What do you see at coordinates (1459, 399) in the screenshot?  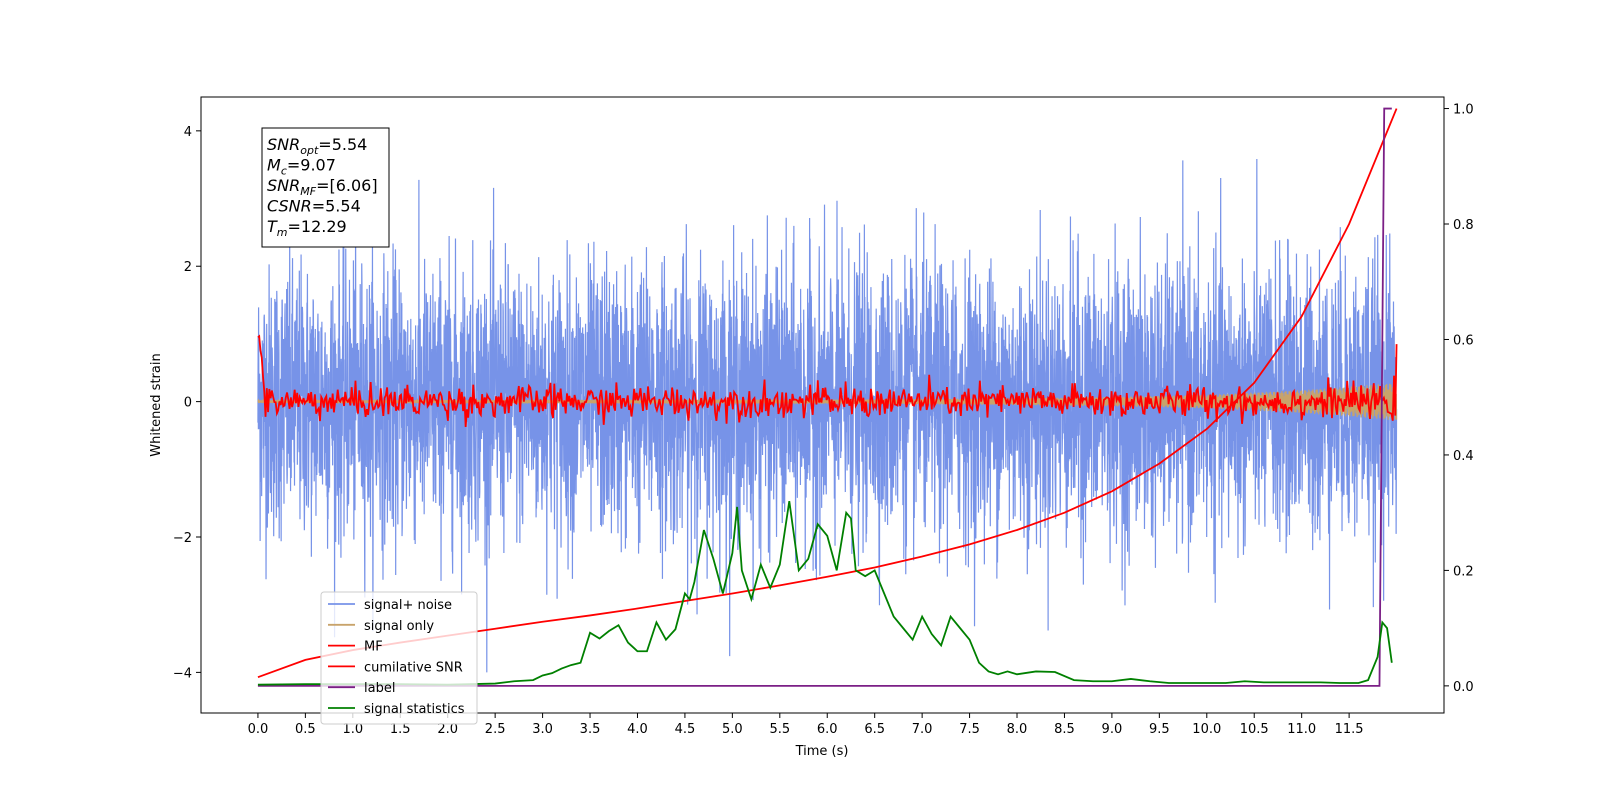 I see `y-axis-right: 0.0 0.2 0.4 0.6 0.8 1.0` at bounding box center [1459, 399].